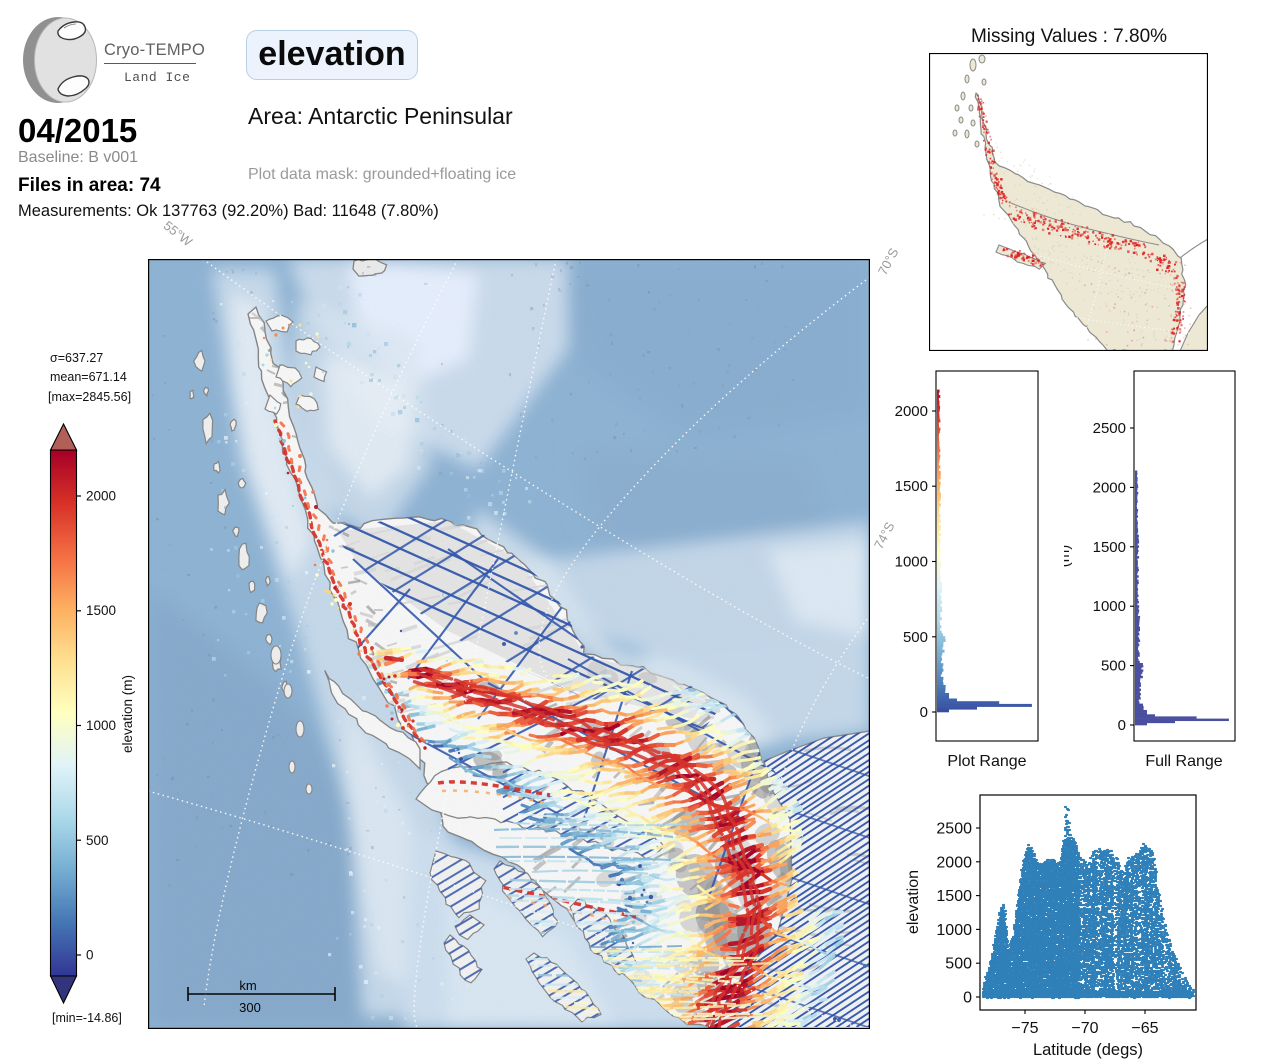  I want to click on svg-text: [max=2845.56], so click(89, 397).